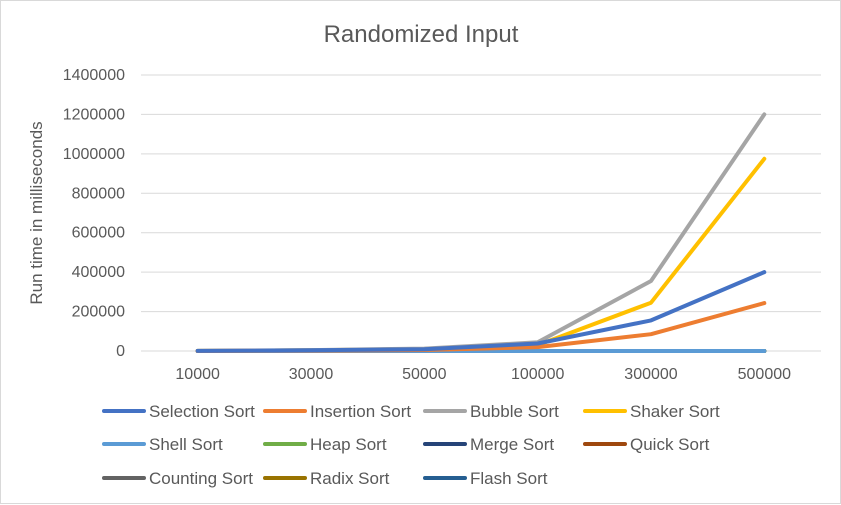 The width and height of the screenshot is (841, 505). I want to click on y-tick-label: 1400000, so click(94, 75).